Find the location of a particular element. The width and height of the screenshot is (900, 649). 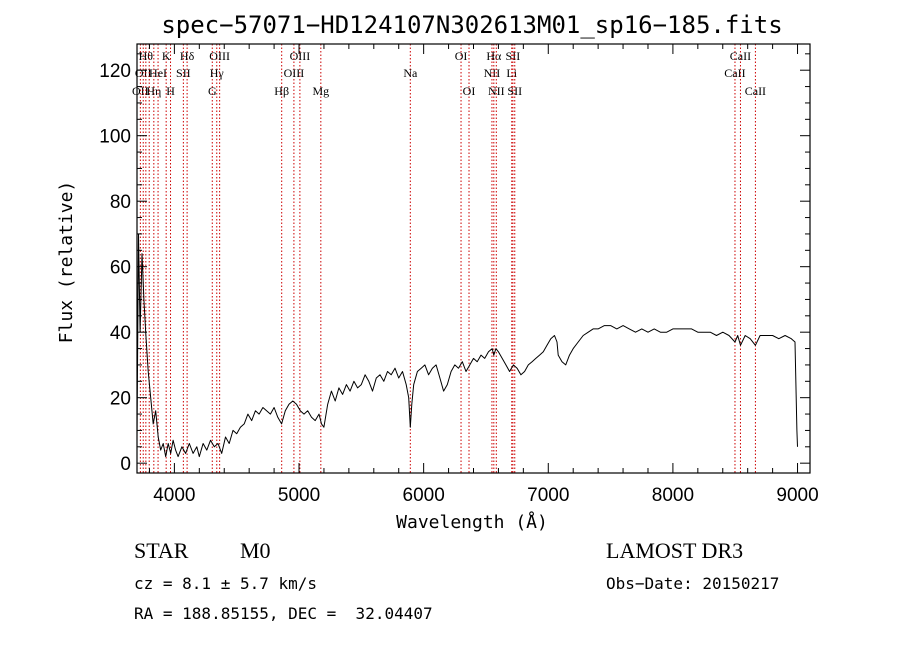

object-class: STAR is located at coordinates (161, 550).